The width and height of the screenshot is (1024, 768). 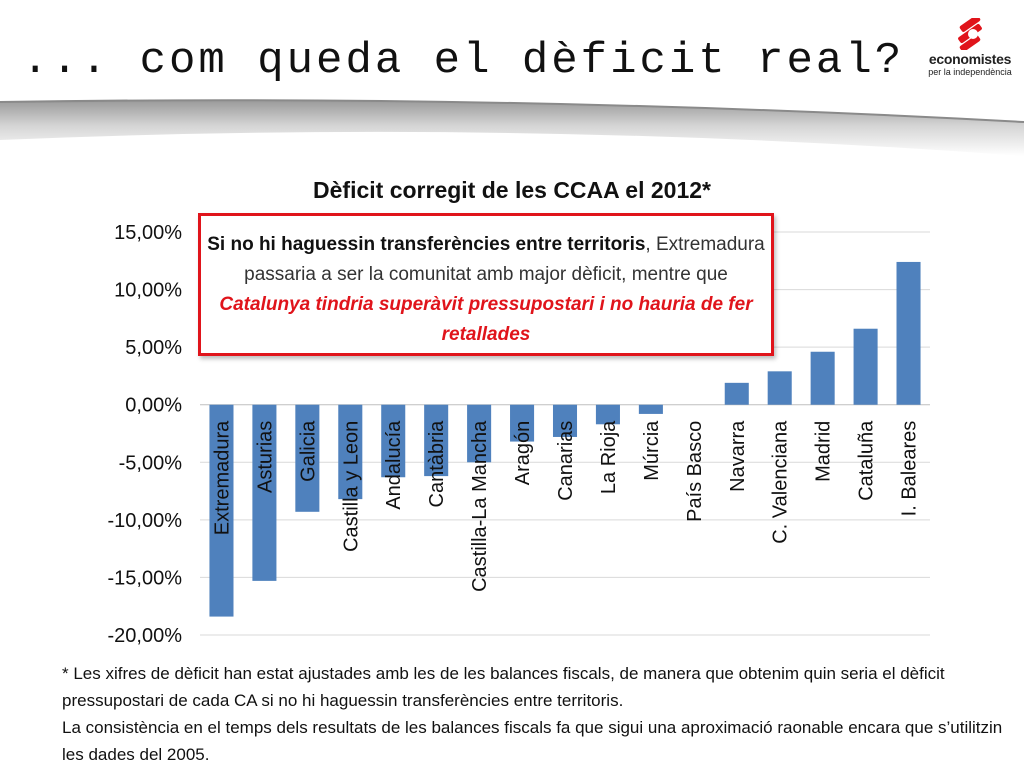 I want to click on logo-mark-icon, so click(x=970, y=34).